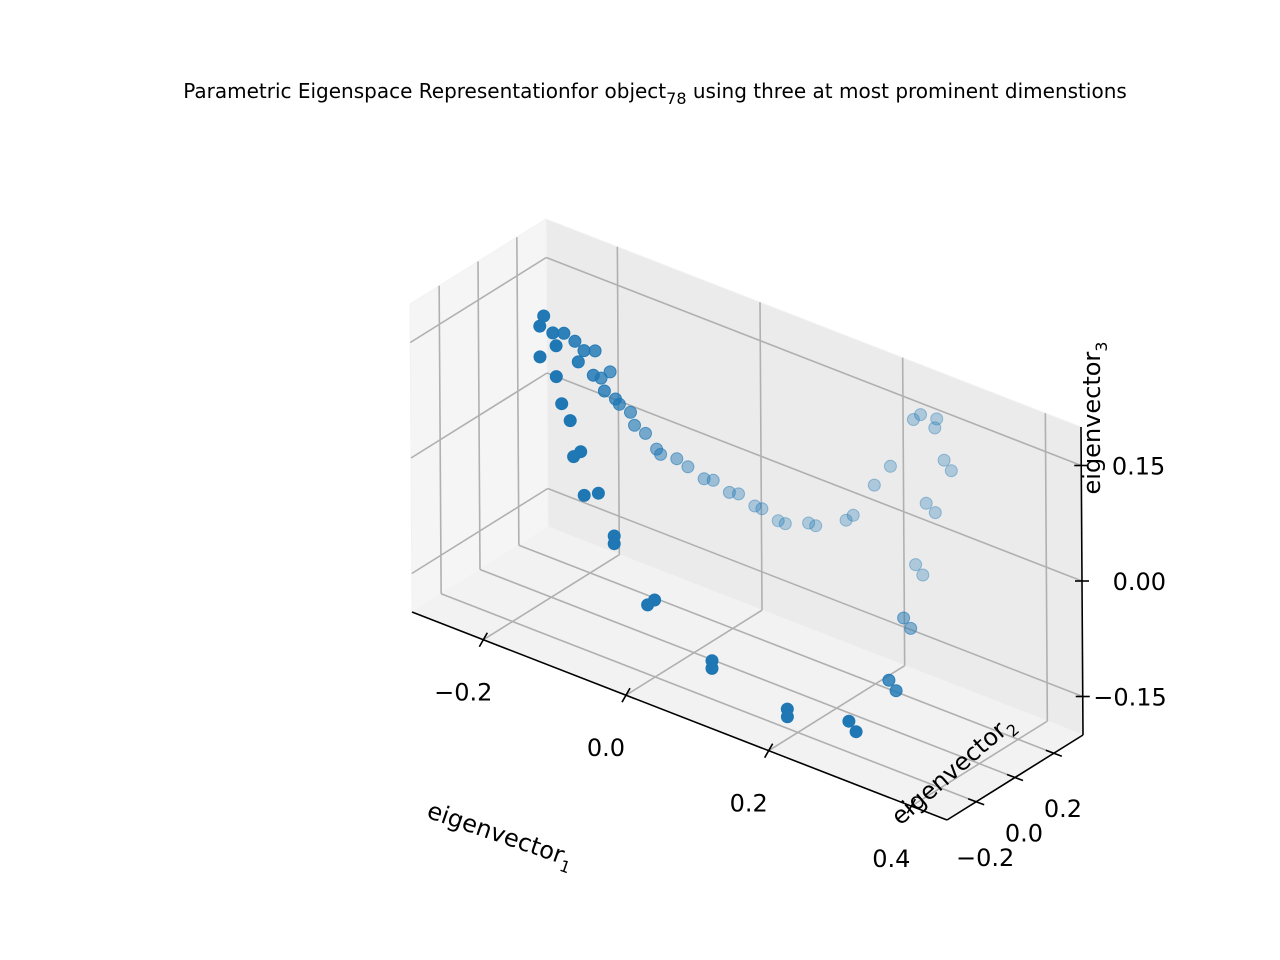  I want to click on y-tick-label: 0.0, so click(1024, 834).